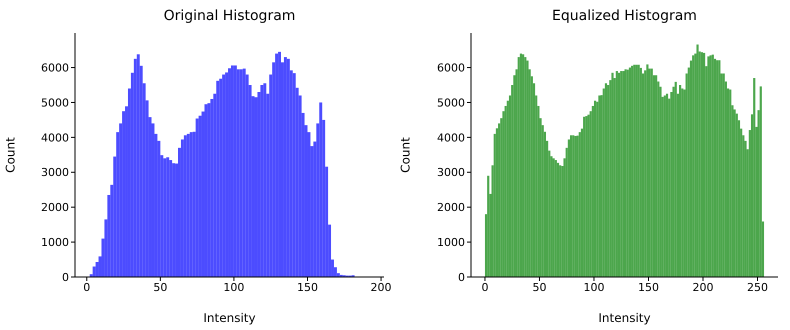  What do you see at coordinates (624, 16) in the screenshot?
I see `chart-title: Equalized Histogram` at bounding box center [624, 16].